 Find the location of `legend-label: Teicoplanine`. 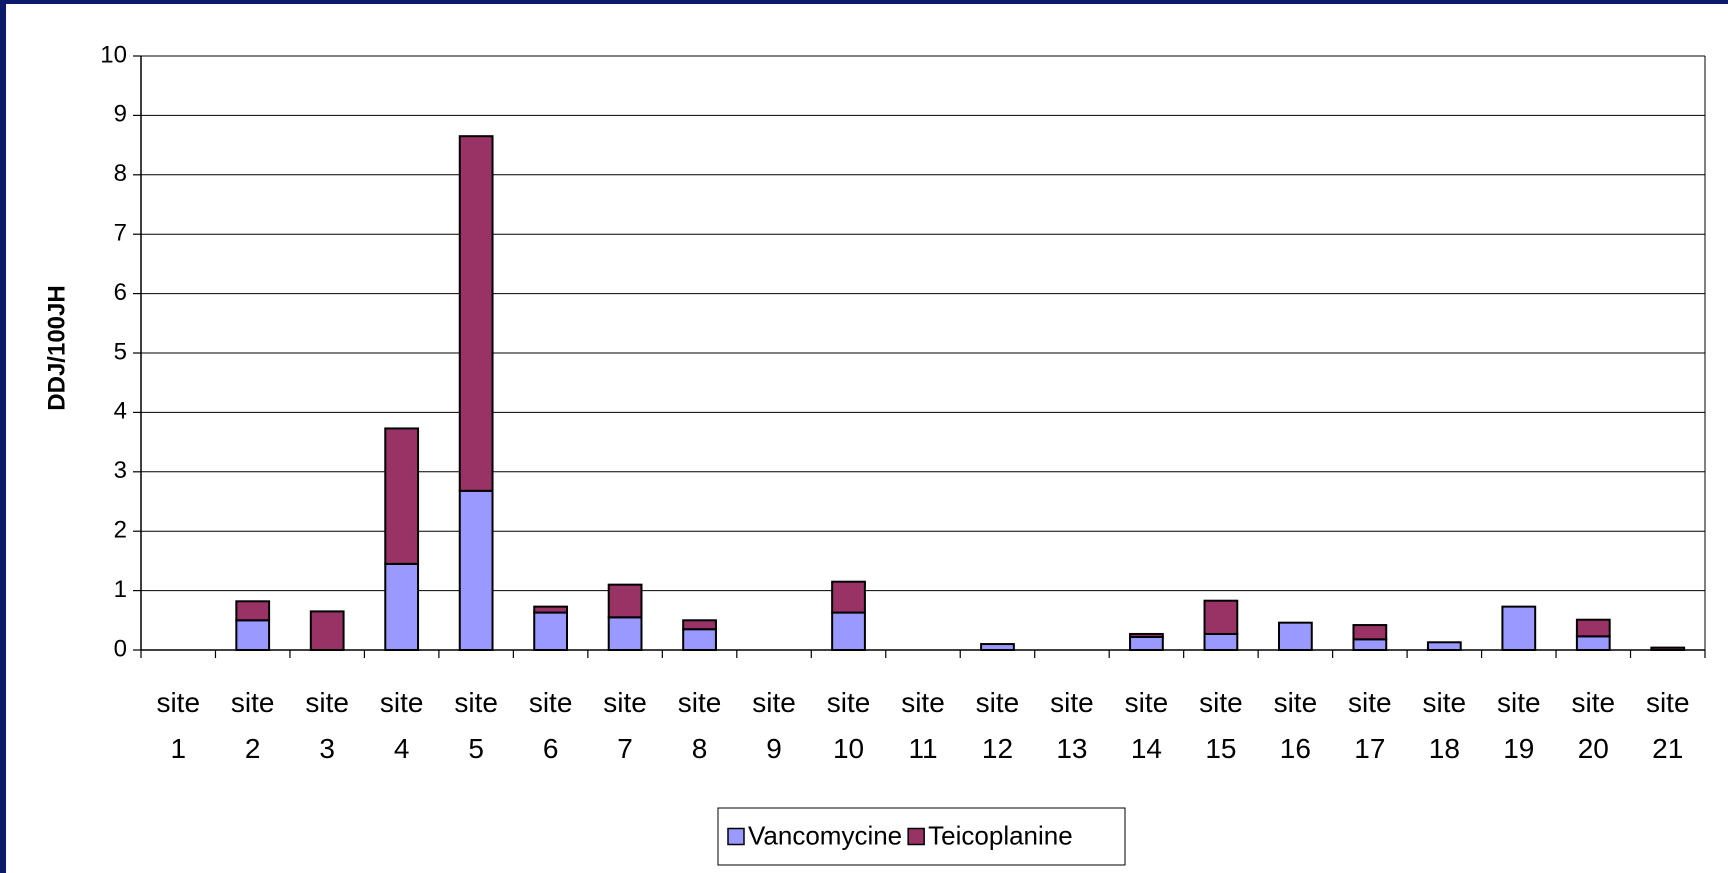

legend-label: Teicoplanine is located at coordinates (1000, 835).